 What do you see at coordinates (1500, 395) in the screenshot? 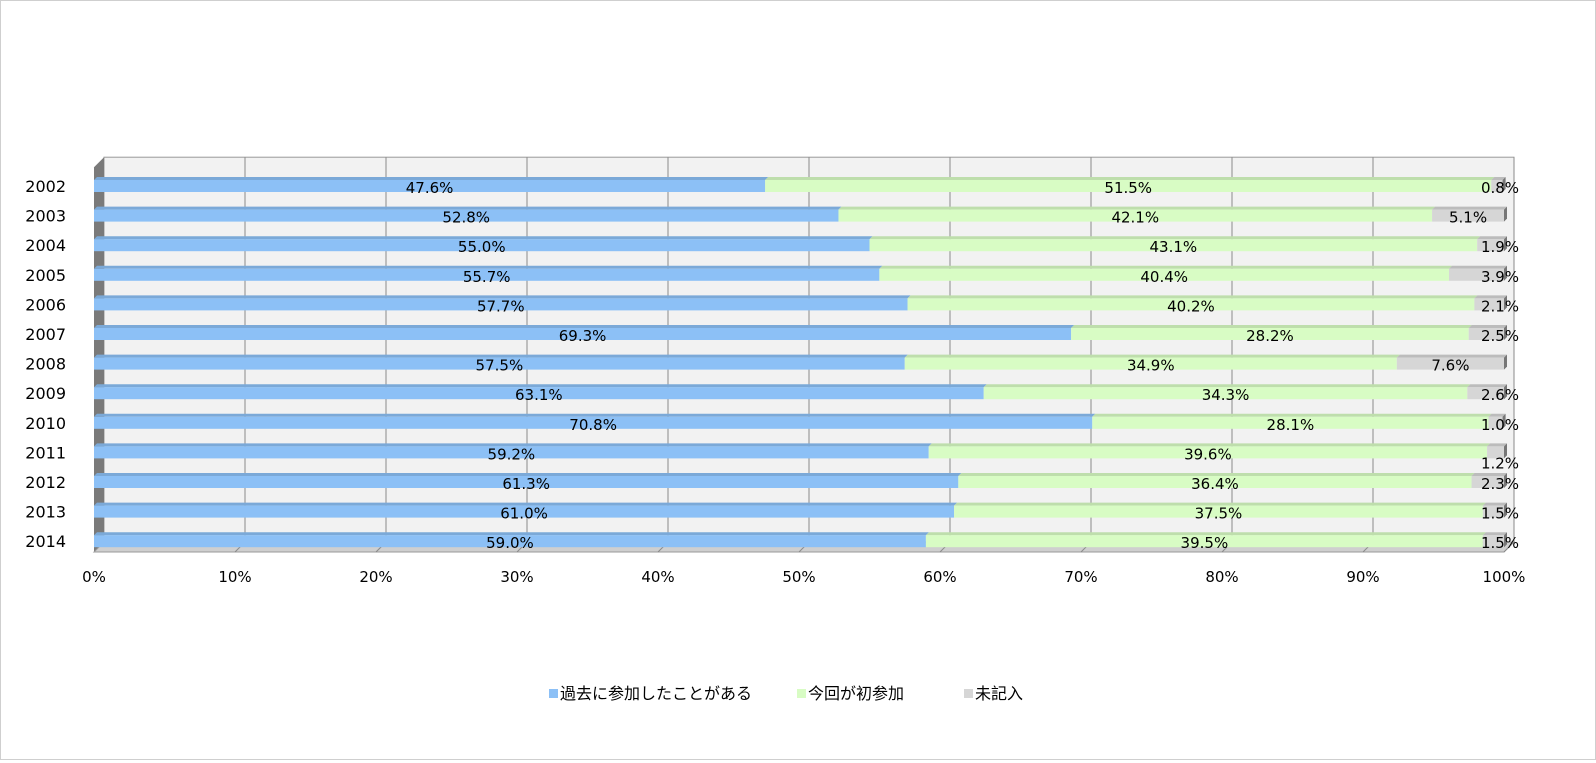
I see `data-label: 2.6%` at bounding box center [1500, 395].